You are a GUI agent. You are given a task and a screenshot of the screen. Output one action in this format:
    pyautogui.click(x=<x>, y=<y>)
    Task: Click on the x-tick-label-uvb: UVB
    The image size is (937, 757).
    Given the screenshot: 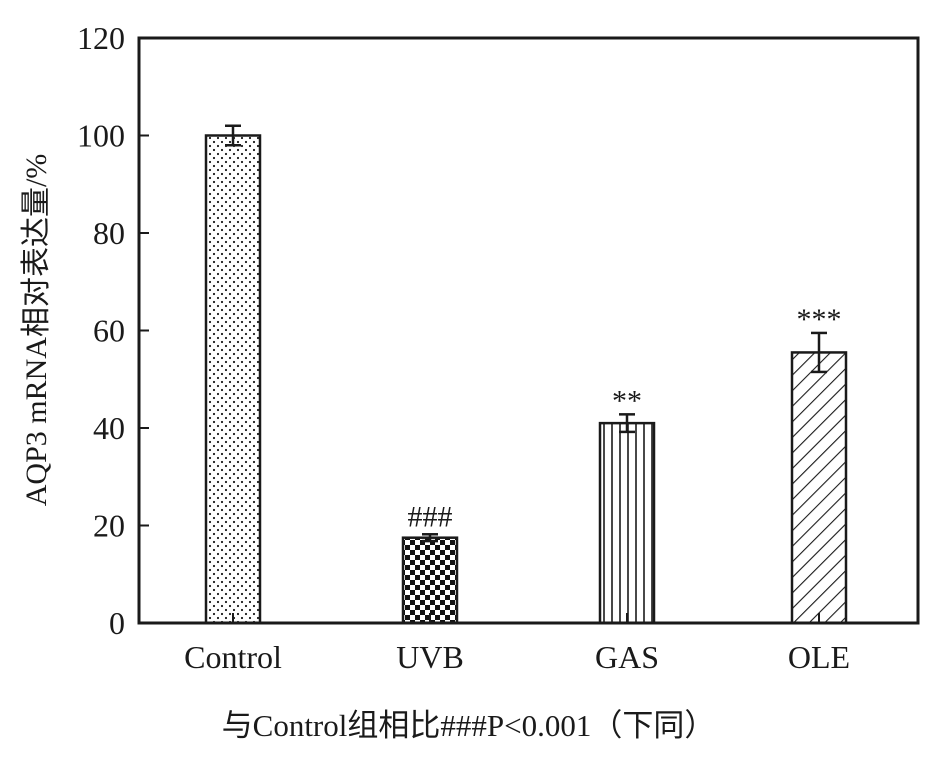 What is the action you would take?
    pyautogui.click(x=430, y=657)
    